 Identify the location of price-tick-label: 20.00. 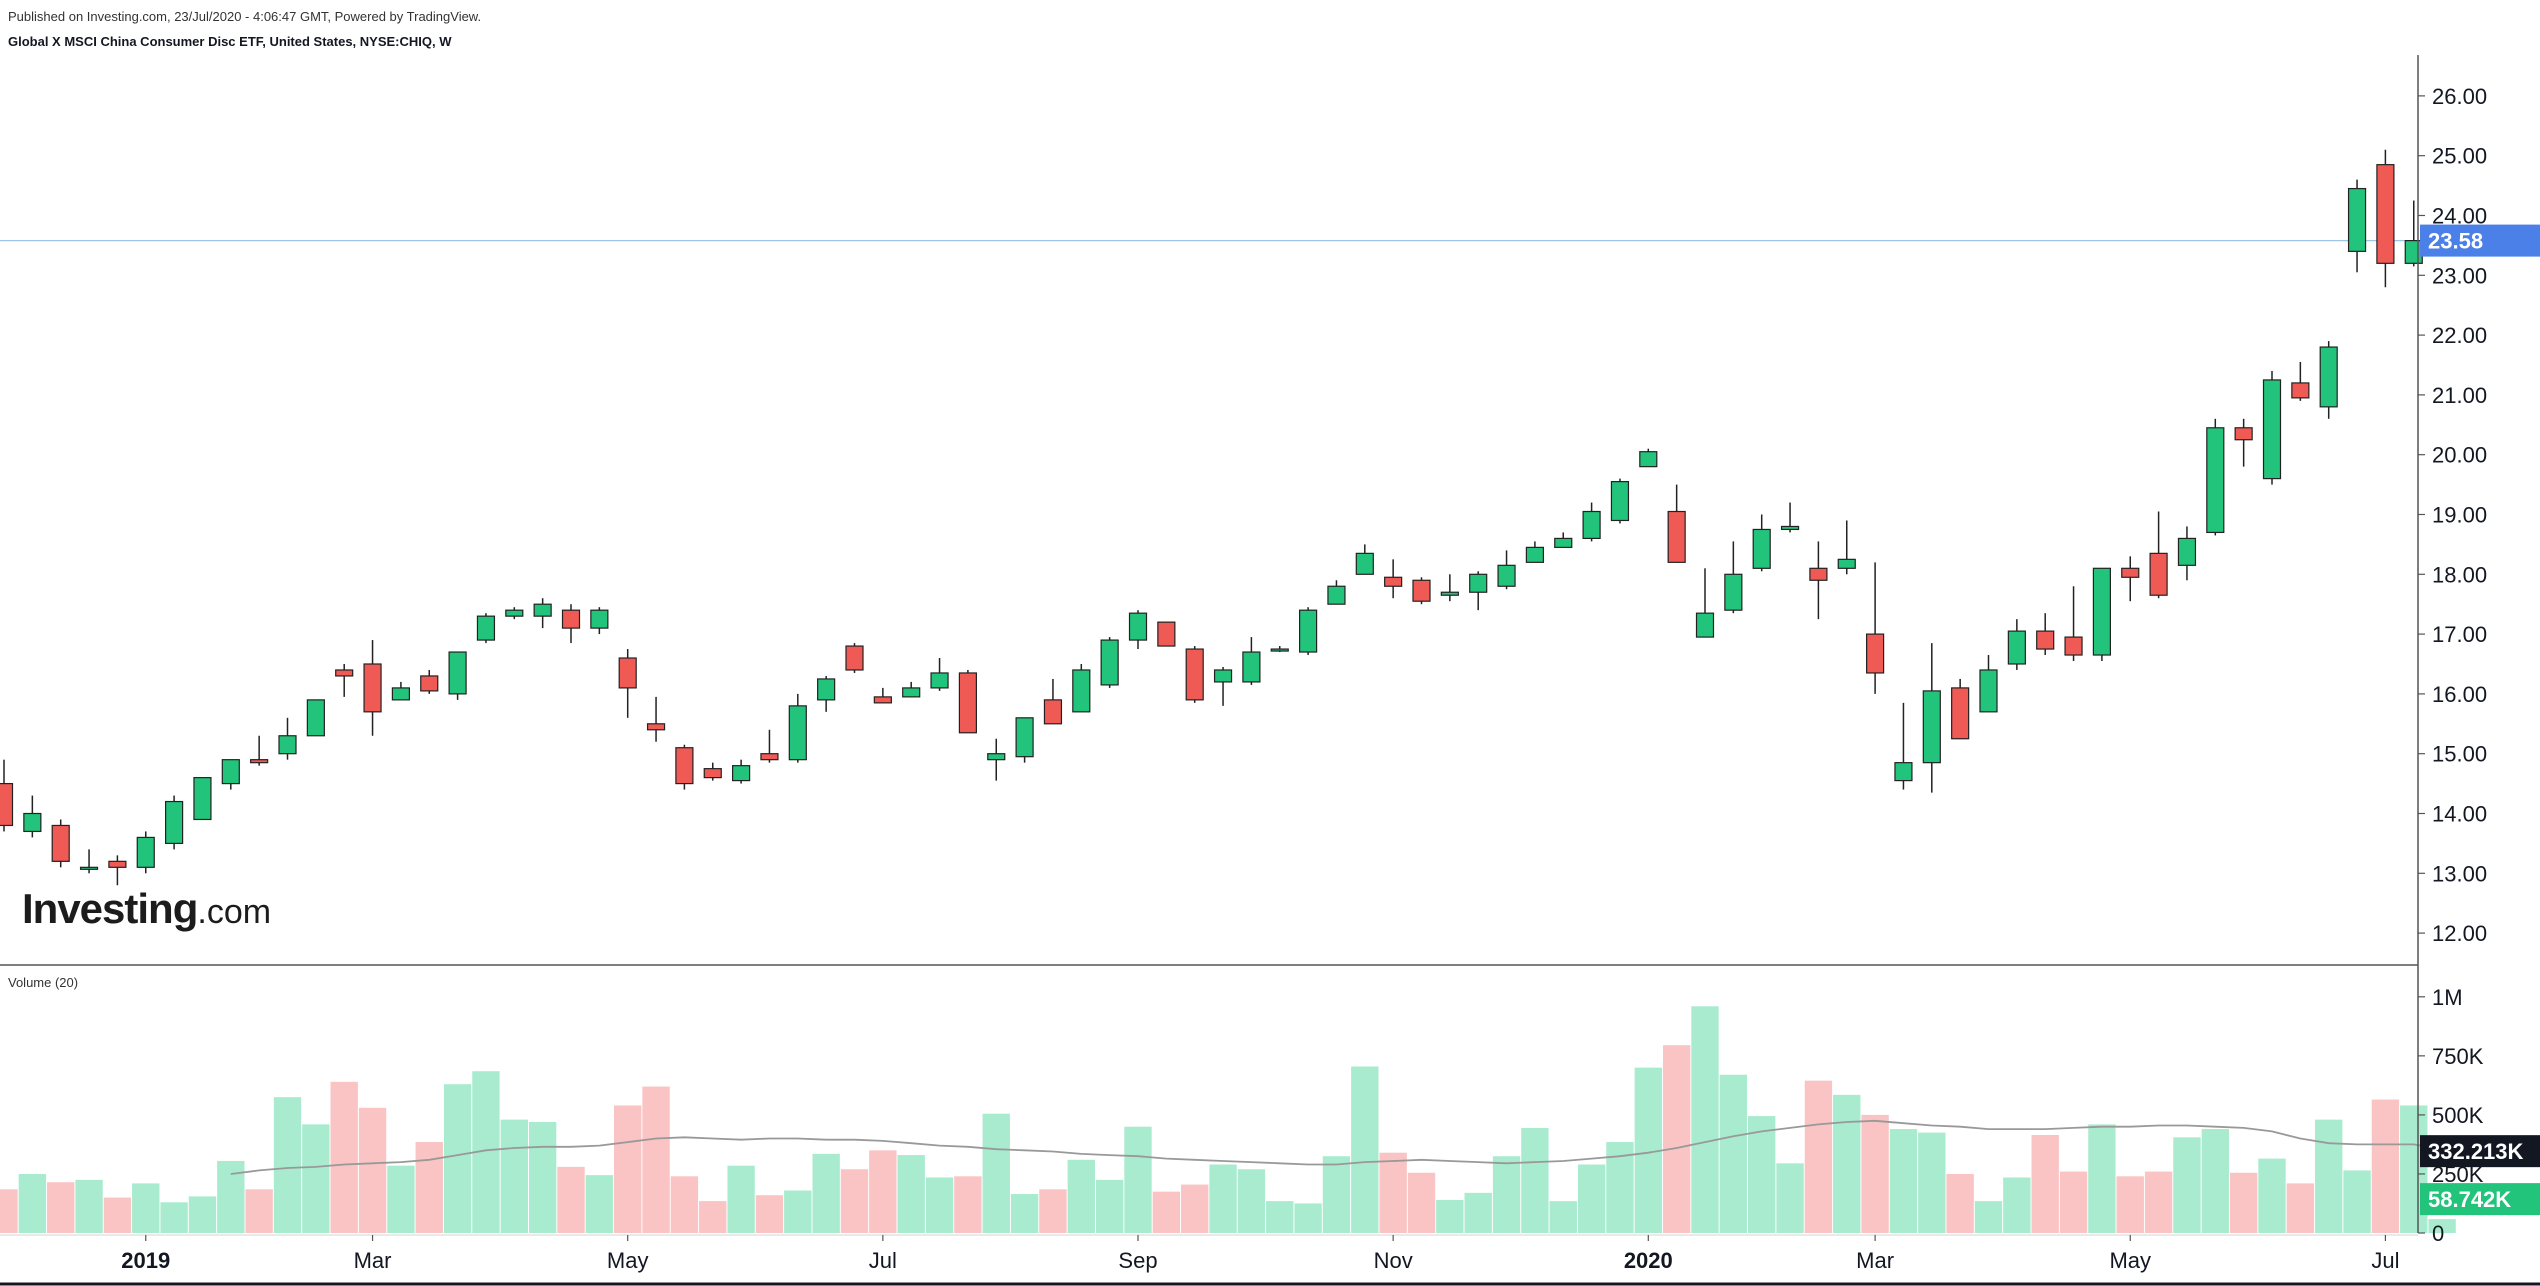
(2459, 455).